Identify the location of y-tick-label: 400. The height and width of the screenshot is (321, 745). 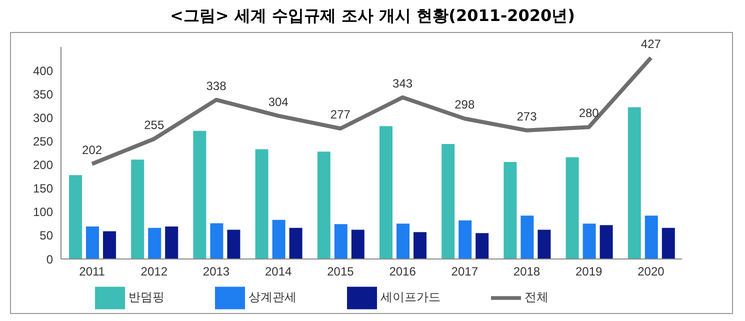
(43, 71).